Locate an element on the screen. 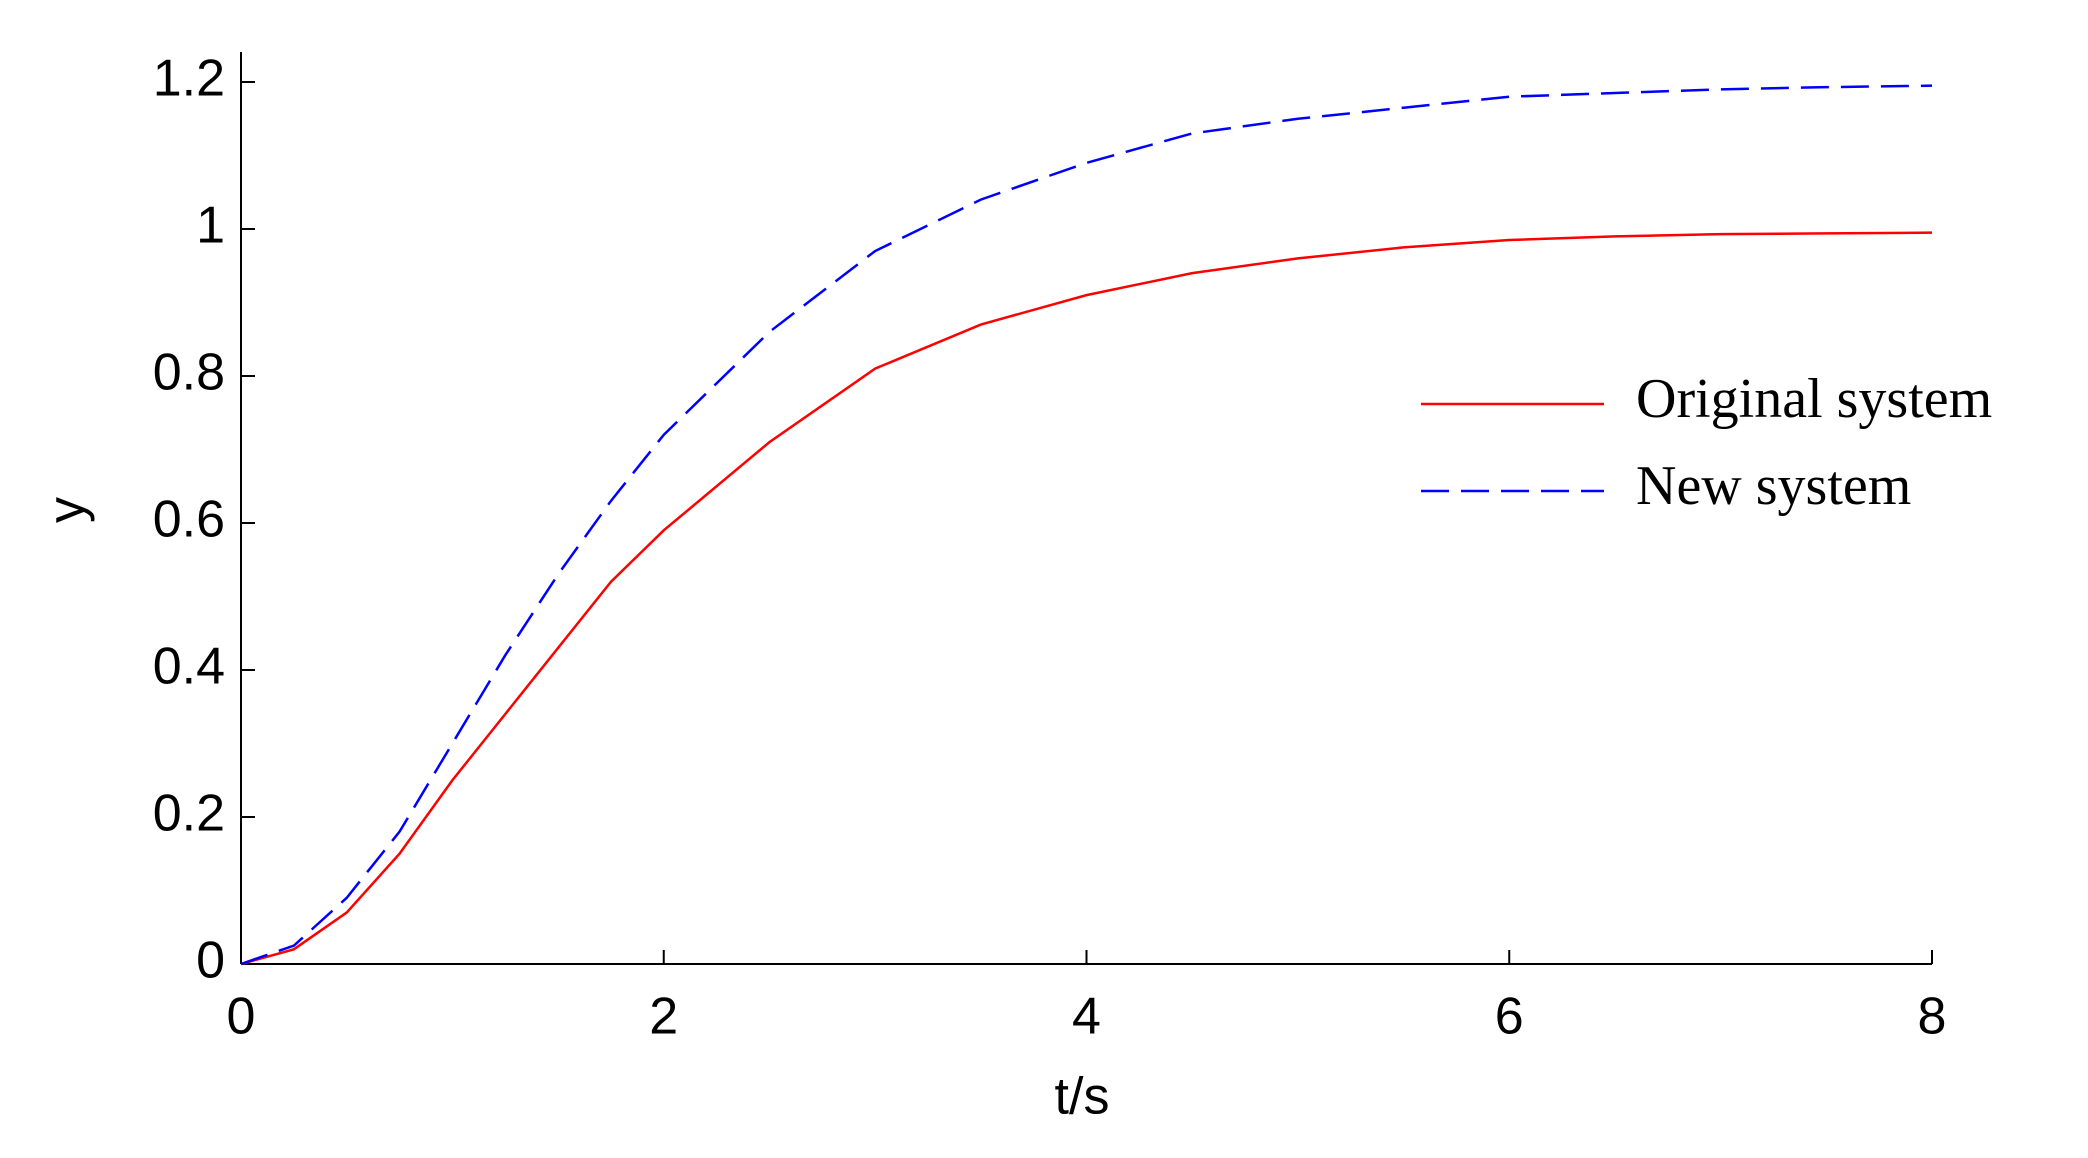 This screenshot has height=1158, width=2088. y-axis-label: y is located at coordinates (67, 510).